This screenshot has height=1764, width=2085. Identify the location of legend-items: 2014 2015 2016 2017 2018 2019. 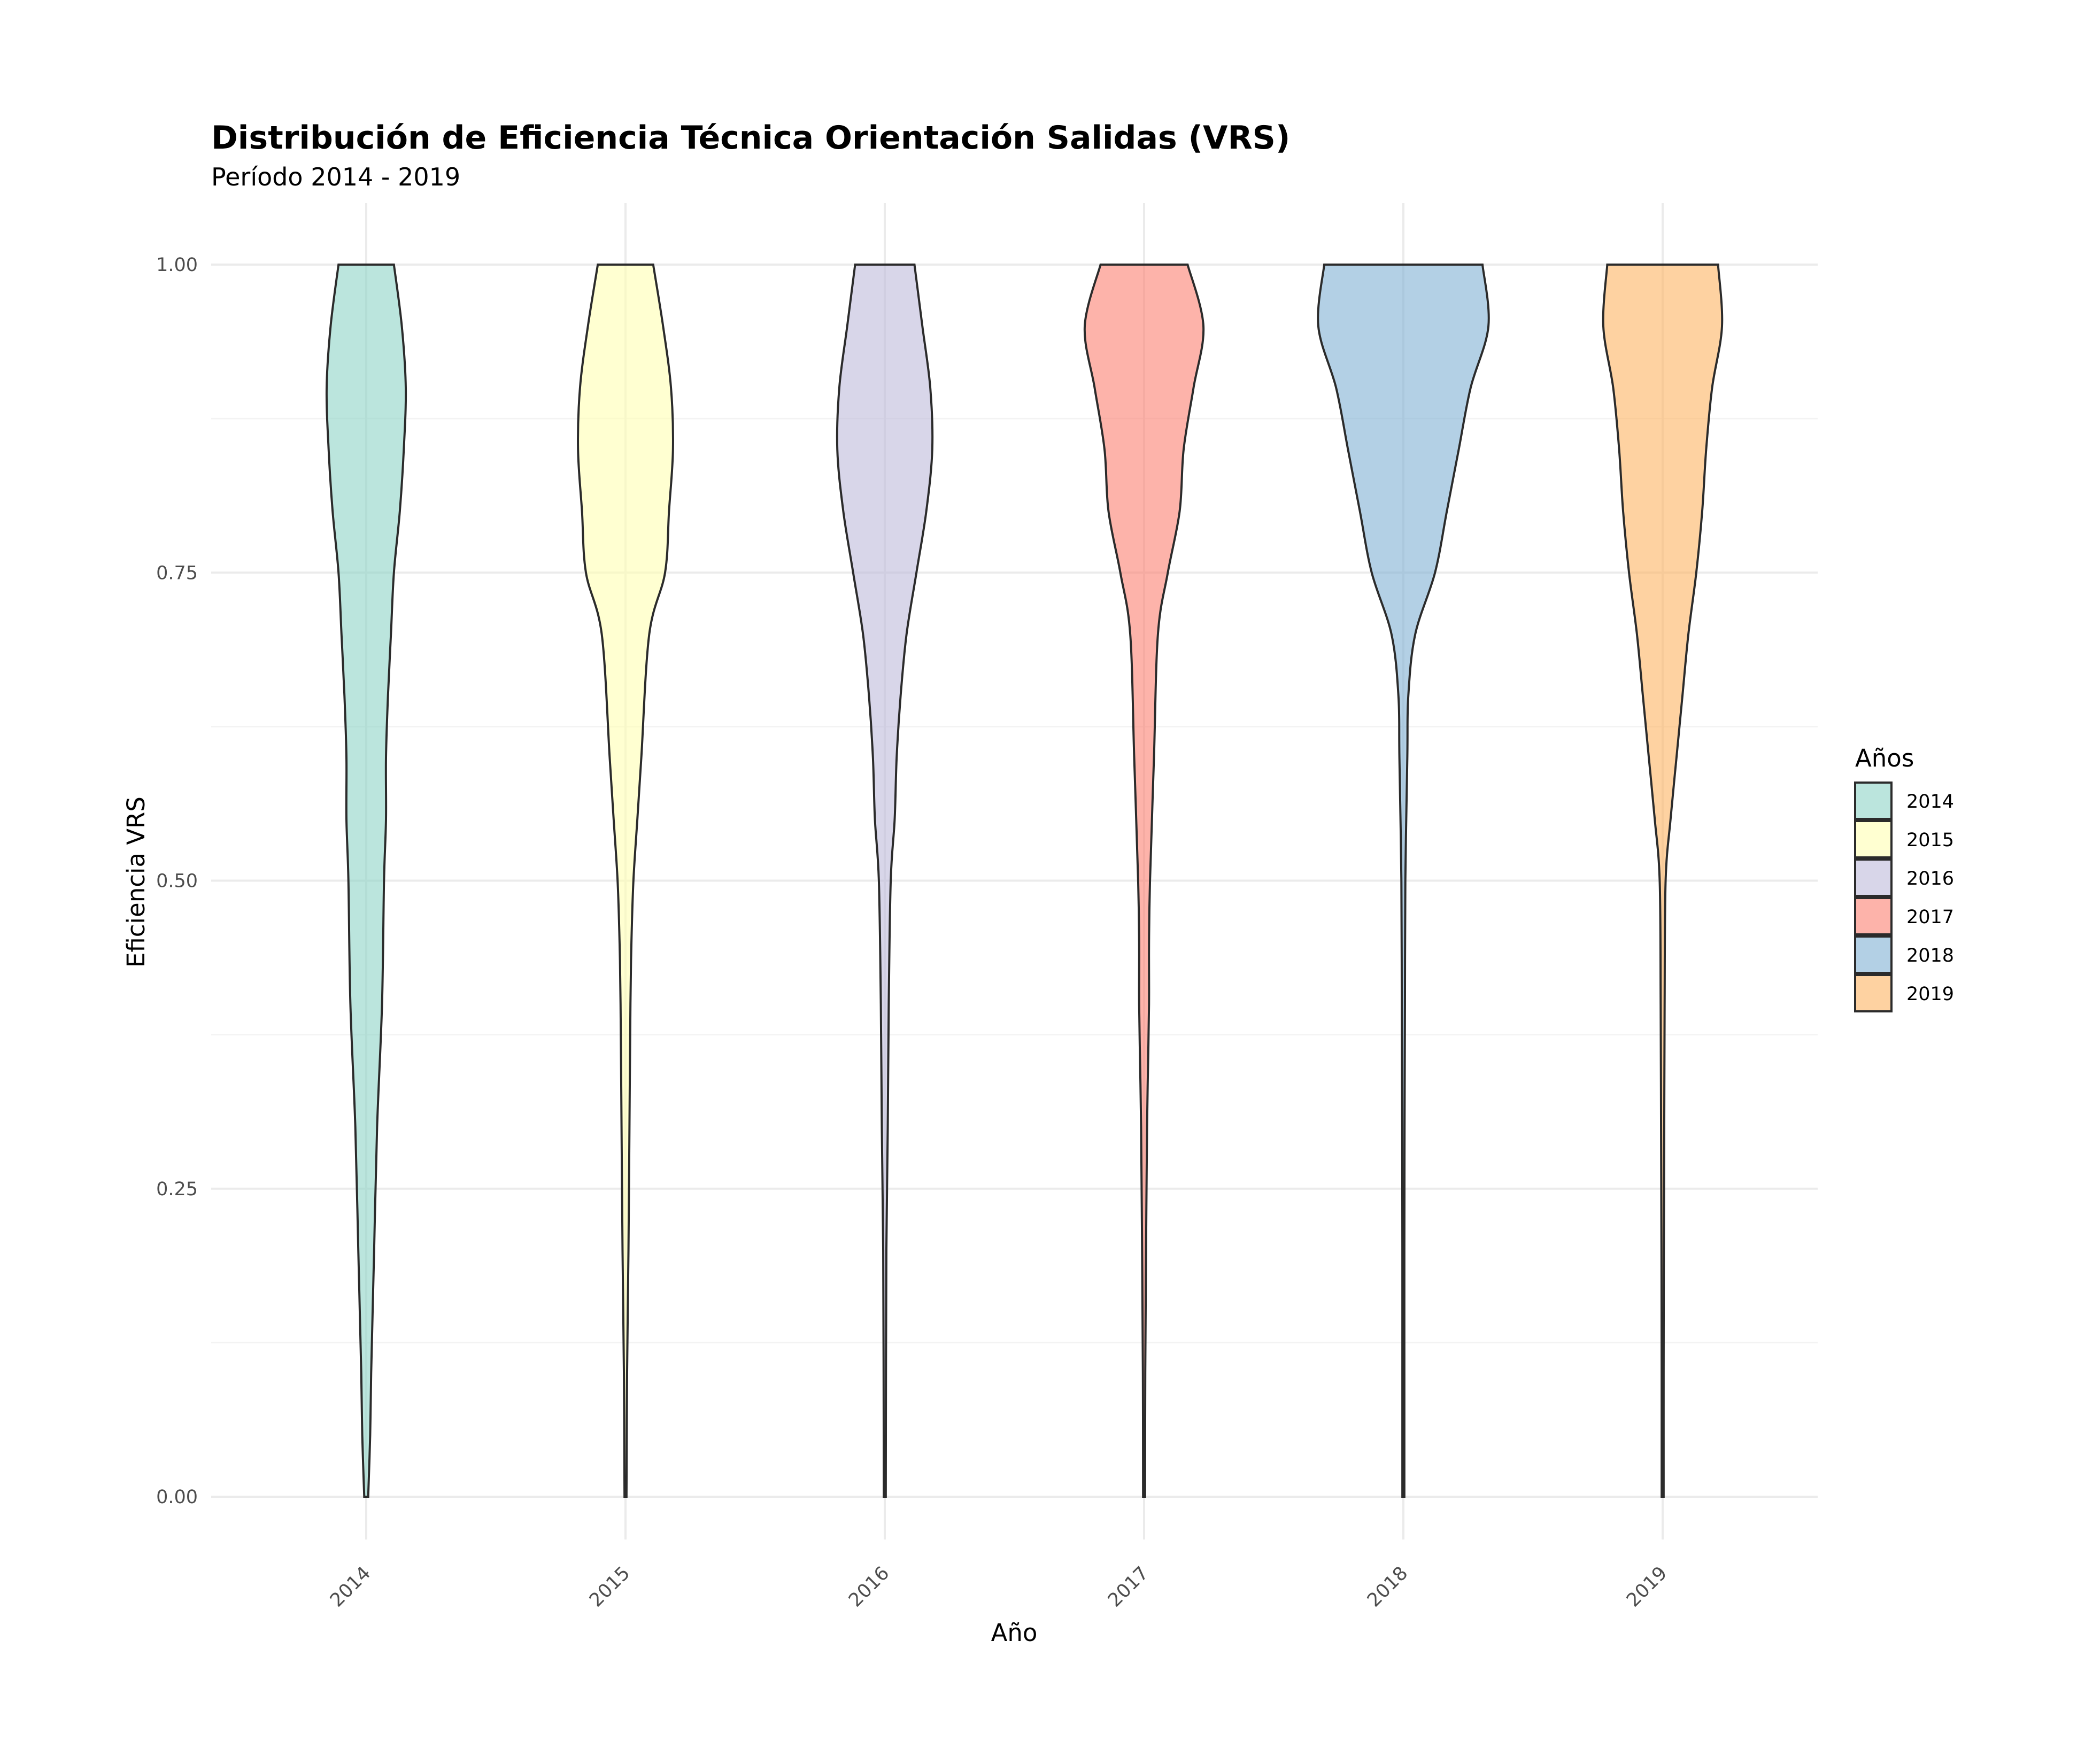
(1904, 897).